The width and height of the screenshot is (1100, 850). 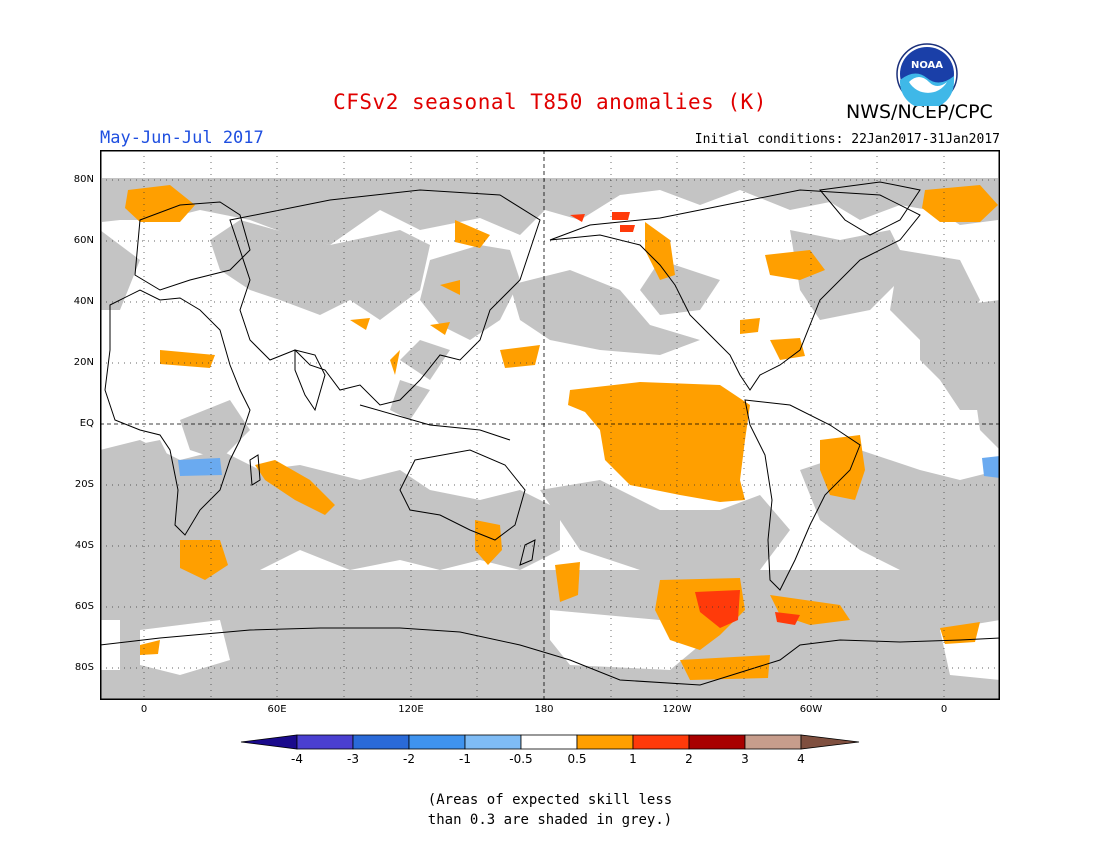 What do you see at coordinates (182, 138) in the screenshot?
I see `season-label: May-Jun-Jul 2017` at bounding box center [182, 138].